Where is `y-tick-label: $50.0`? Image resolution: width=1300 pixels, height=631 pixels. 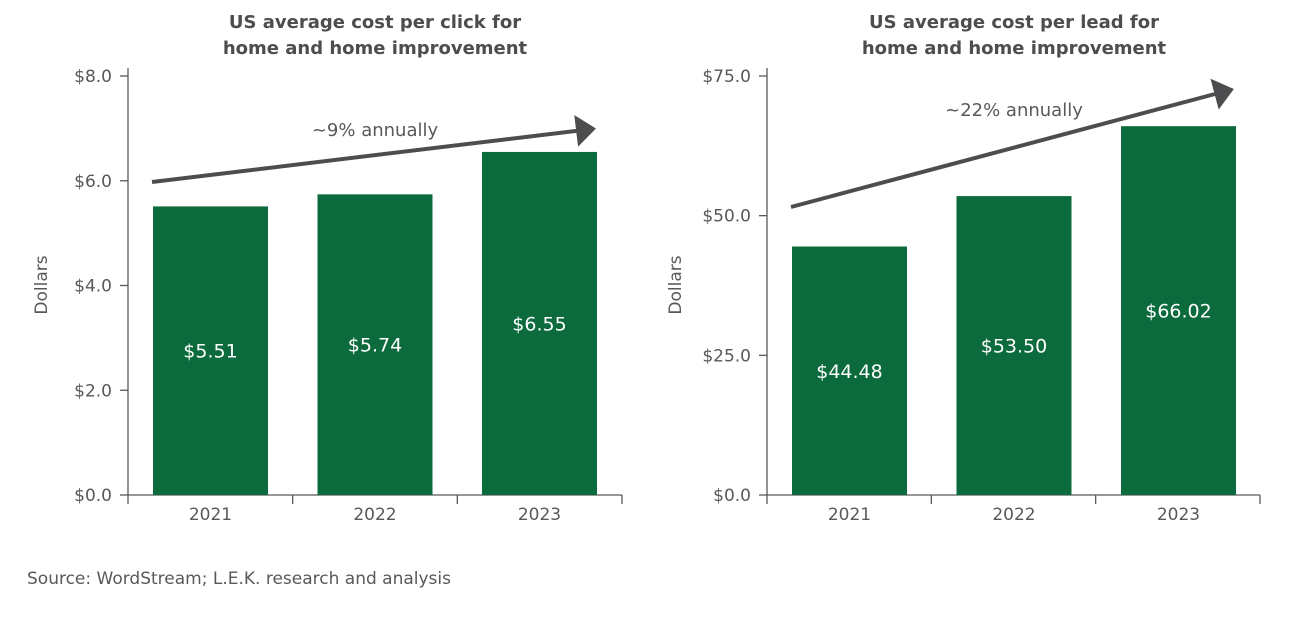
y-tick-label: $50.0 is located at coordinates (726, 217).